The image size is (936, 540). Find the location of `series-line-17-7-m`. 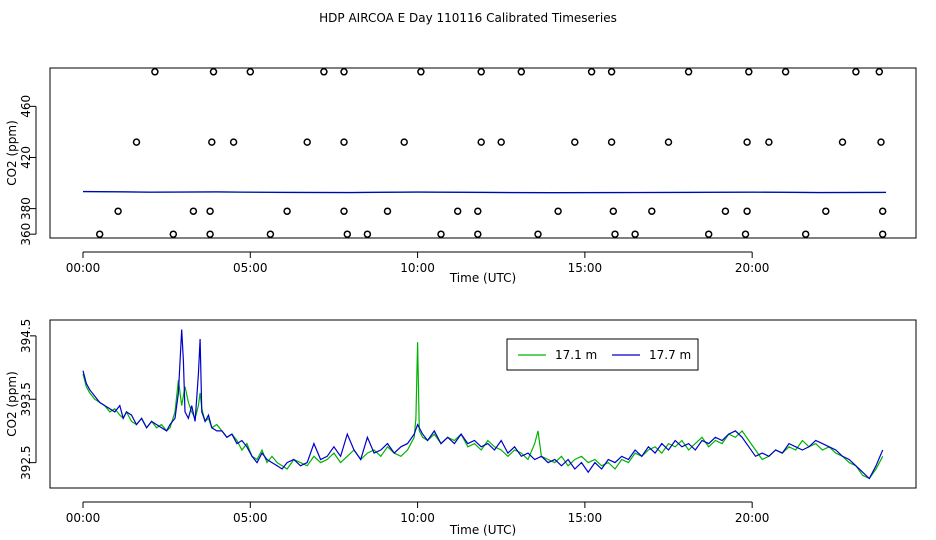

series-line-17-7-m is located at coordinates (484, 192).